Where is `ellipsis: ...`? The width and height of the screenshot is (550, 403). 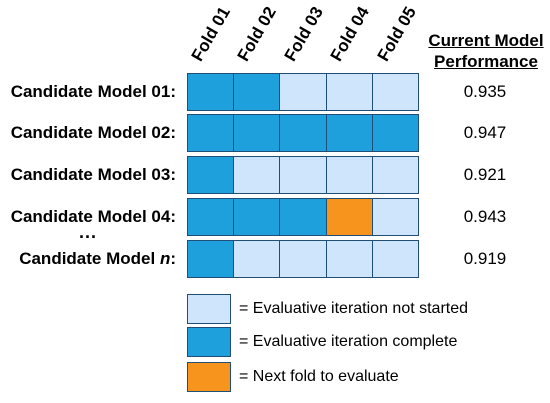
ellipsis: ... is located at coordinates (88, 232).